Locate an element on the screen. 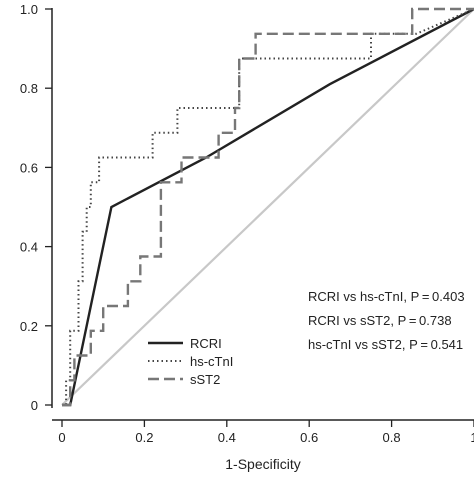 The image size is (474, 479). legend: RCRI hs-cTnI sST2 is located at coordinates (190, 361).